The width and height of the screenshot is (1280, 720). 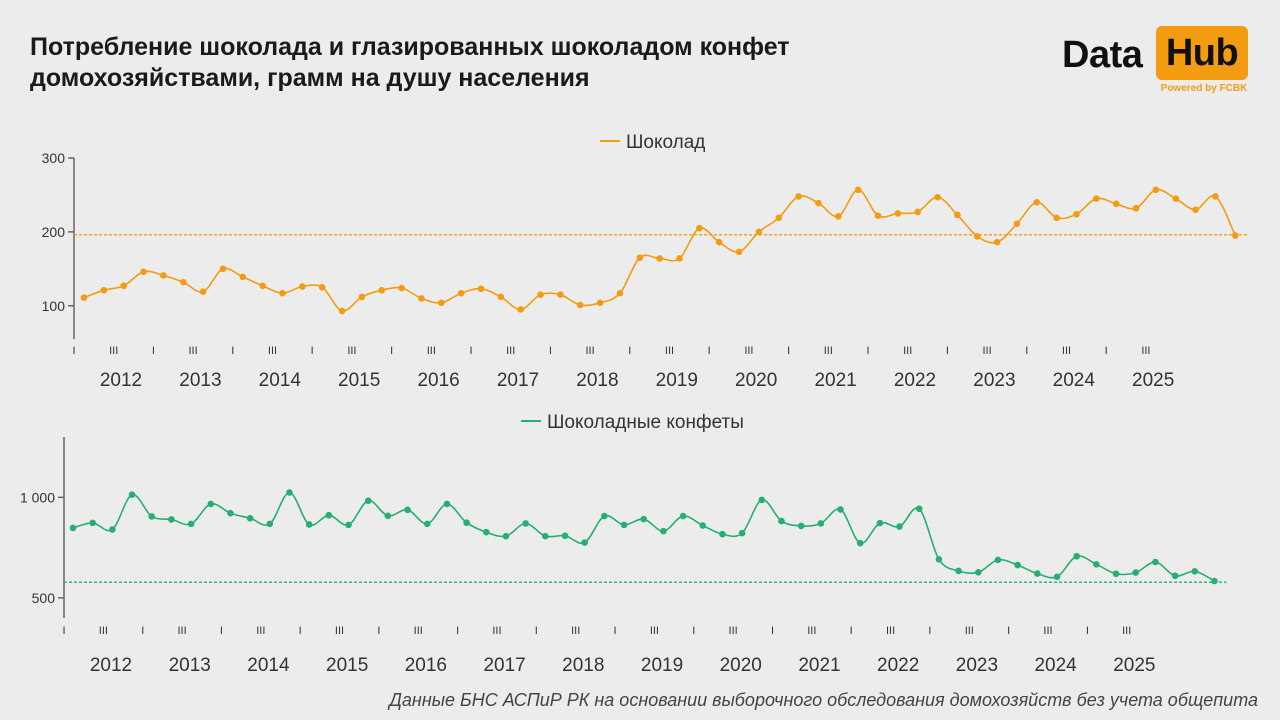 What do you see at coordinates (200, 380) in the screenshot?
I see `x-year-label: 2013` at bounding box center [200, 380].